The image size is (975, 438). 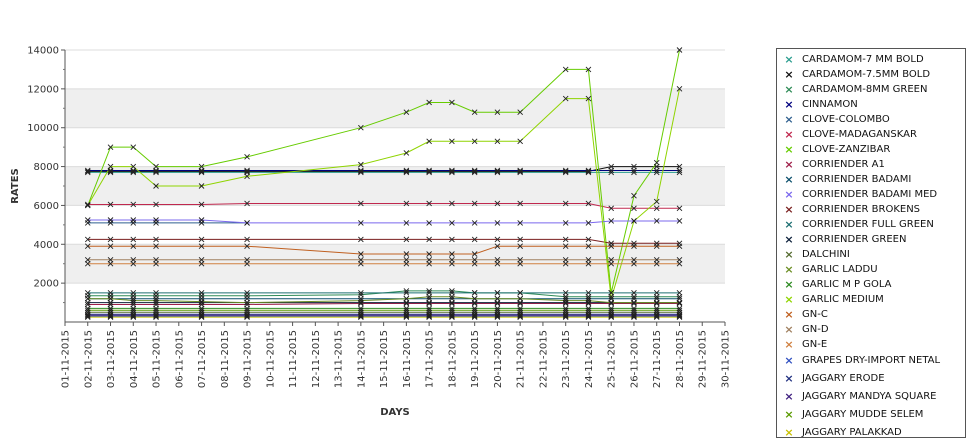 What do you see at coordinates (248, 359) in the screenshot?
I see `x-tick-label: 09-11-2015` at bounding box center [248, 359].